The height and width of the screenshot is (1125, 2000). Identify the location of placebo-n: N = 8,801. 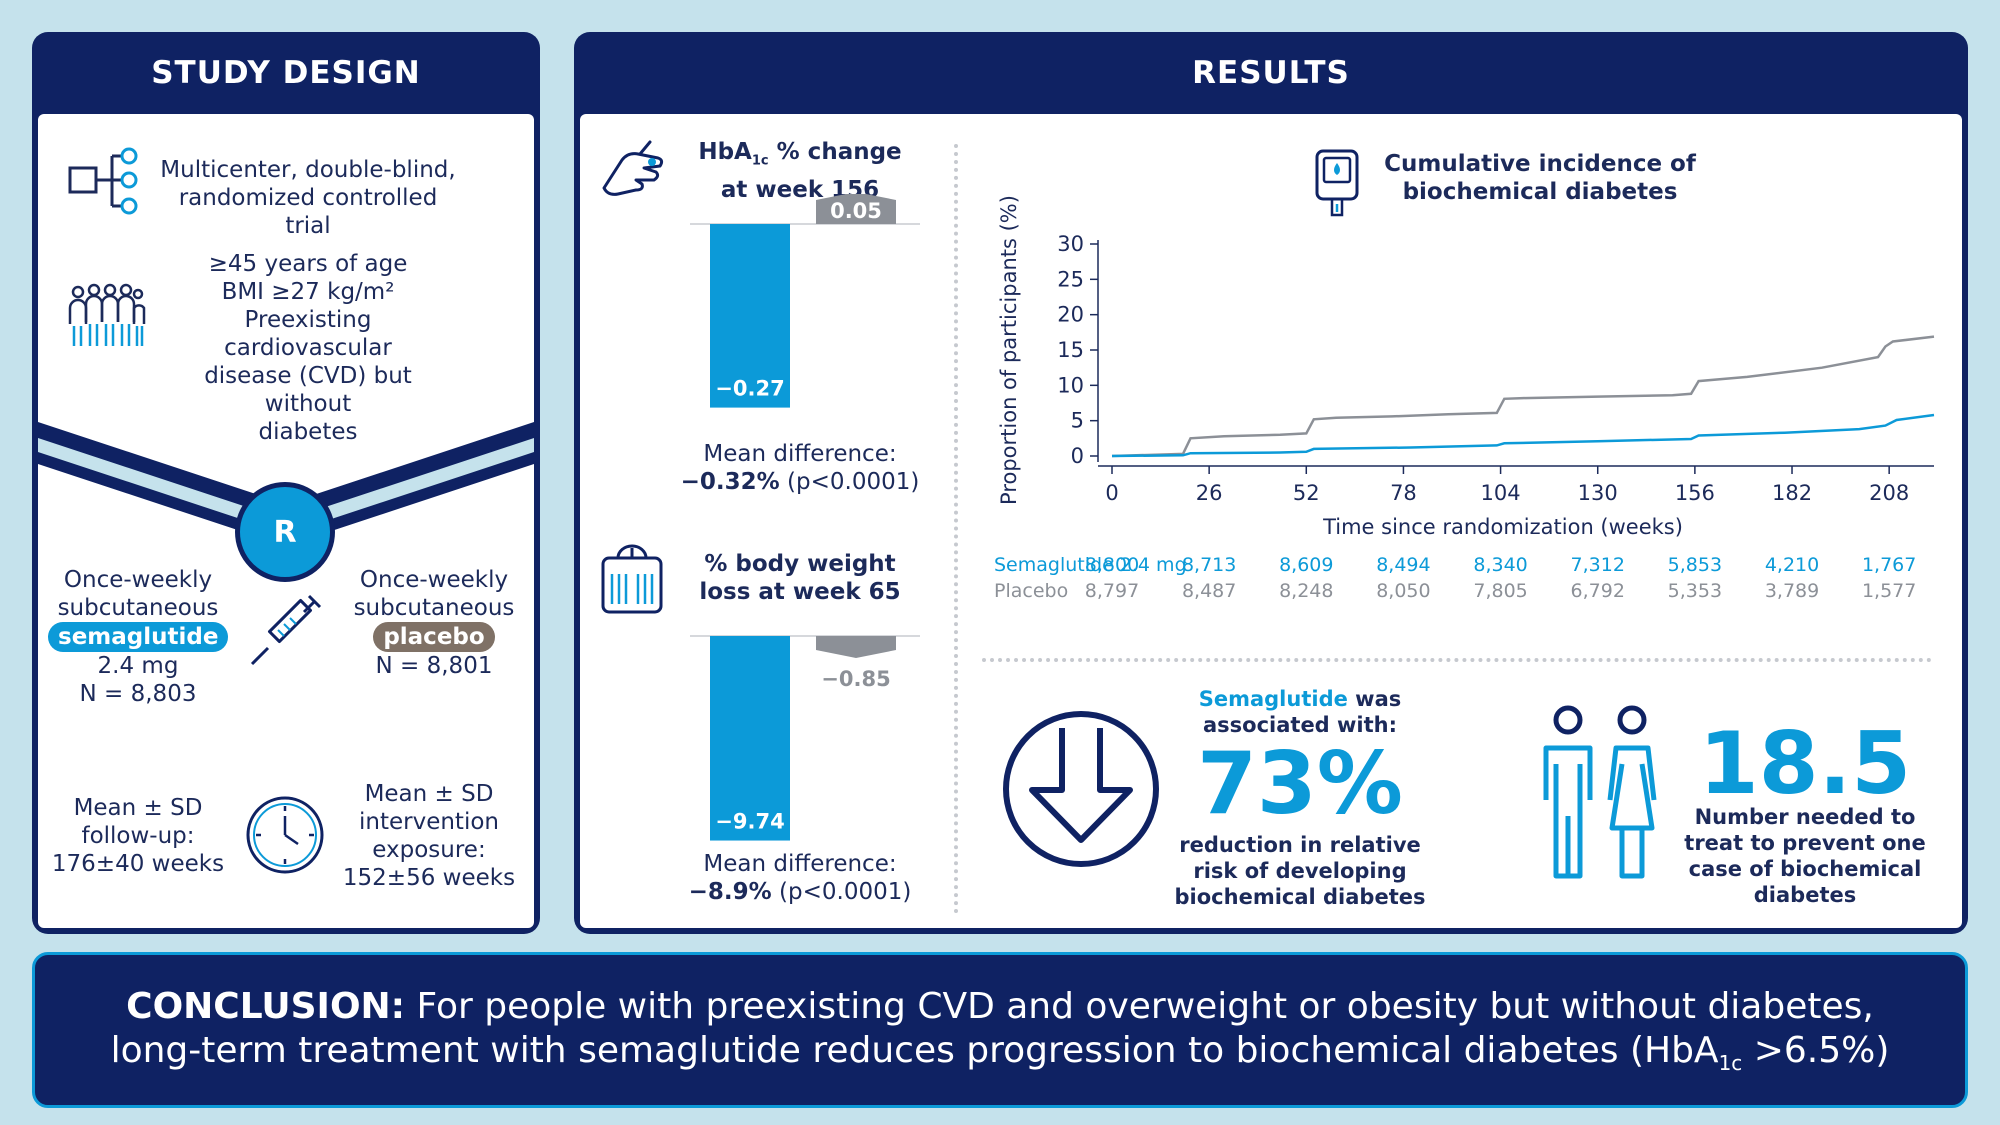
(434, 666).